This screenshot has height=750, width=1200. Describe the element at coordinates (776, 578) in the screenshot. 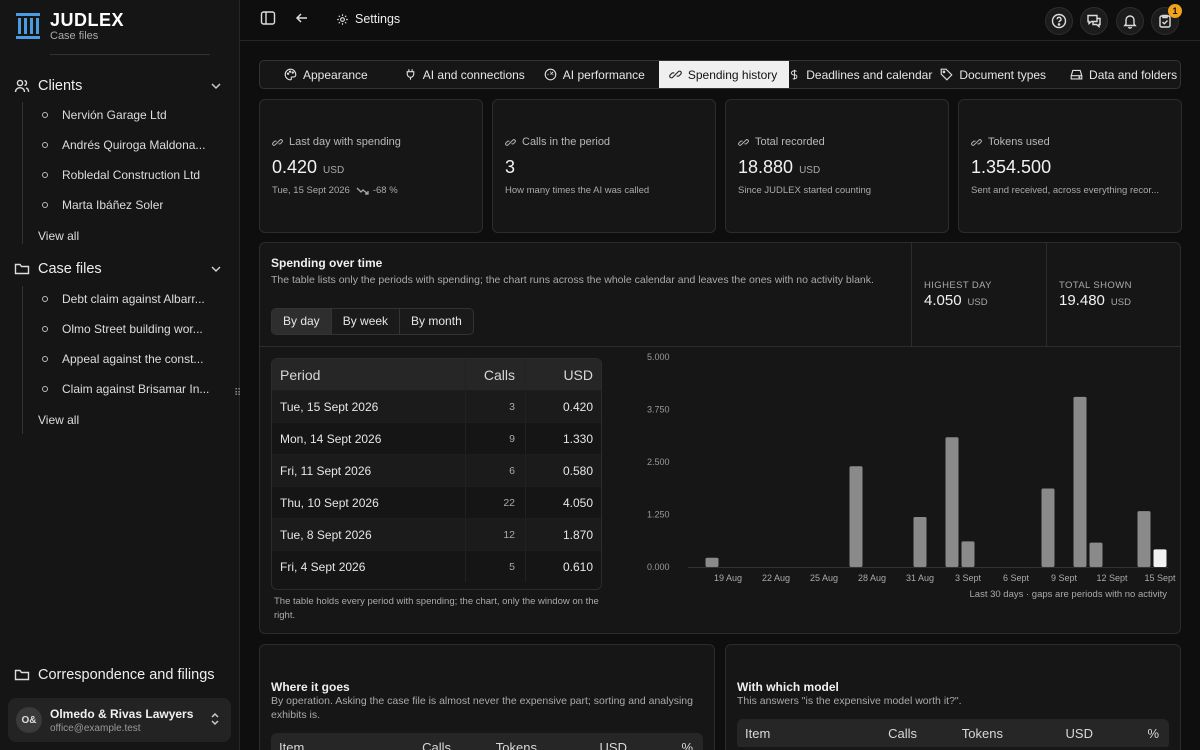

I see `x-tick-label: 22 Aug` at that location.